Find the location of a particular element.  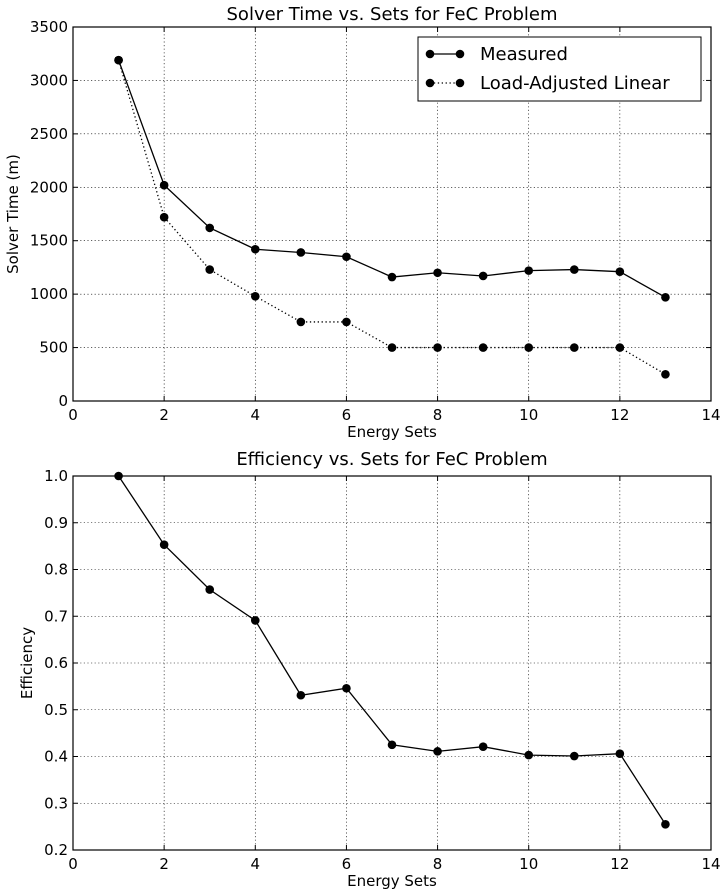

y-tick-label: 1500 is located at coordinates (49, 241).